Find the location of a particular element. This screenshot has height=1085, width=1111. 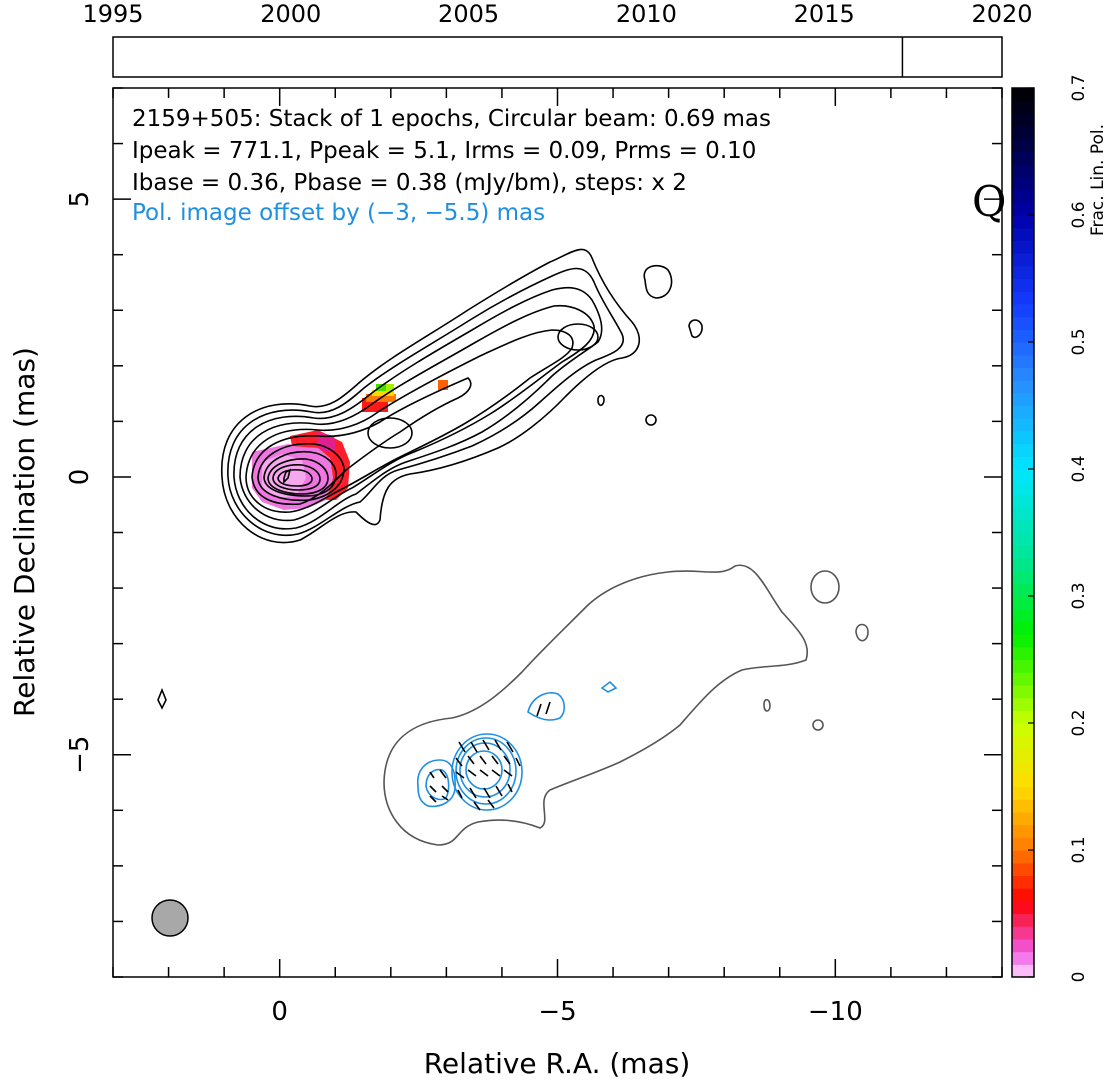

colorbar: 0 0.1 0.2 0.3 0.4 0.5 0.6 0.7 Frac. Lin. Pol. is located at coordinates (1059, 528).